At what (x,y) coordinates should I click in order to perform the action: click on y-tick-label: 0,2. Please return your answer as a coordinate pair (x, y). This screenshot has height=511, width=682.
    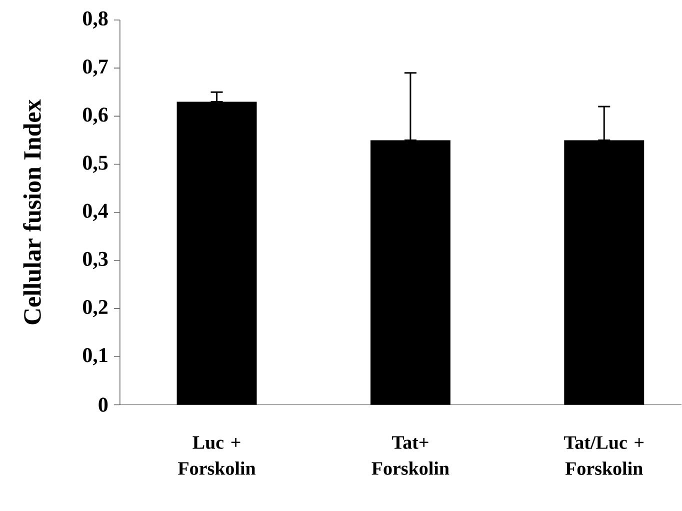
    Looking at the image, I should click on (95, 309).